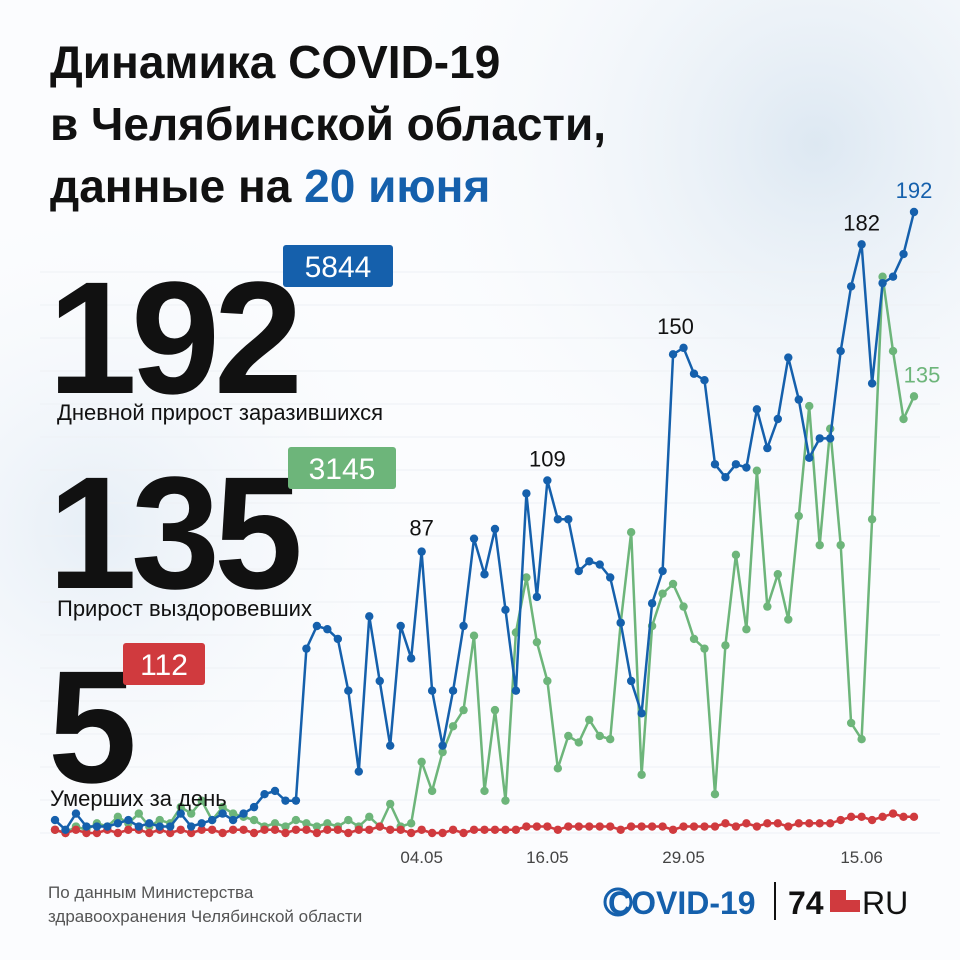 Image resolution: width=960 pixels, height=960 pixels. Describe the element at coordinates (184, 608) in the screenshot. I see `stat-label: Прирост выздоровевших` at that location.